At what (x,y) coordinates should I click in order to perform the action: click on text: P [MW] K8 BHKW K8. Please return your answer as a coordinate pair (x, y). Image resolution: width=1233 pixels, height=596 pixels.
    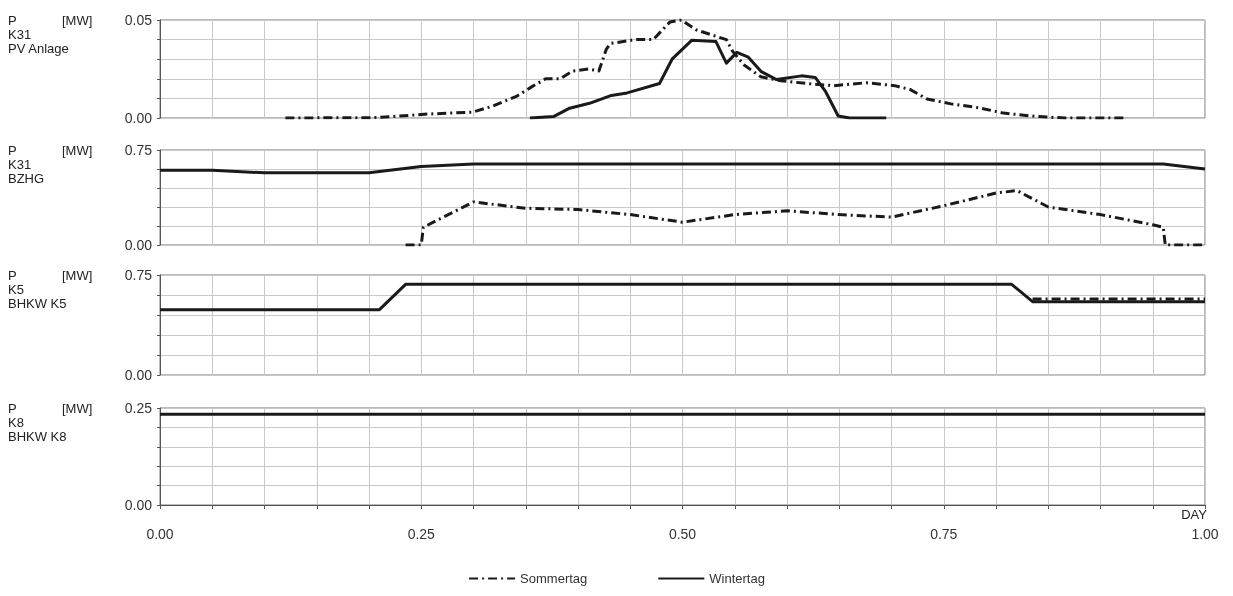
    Looking at the image, I should click on (50, 422).